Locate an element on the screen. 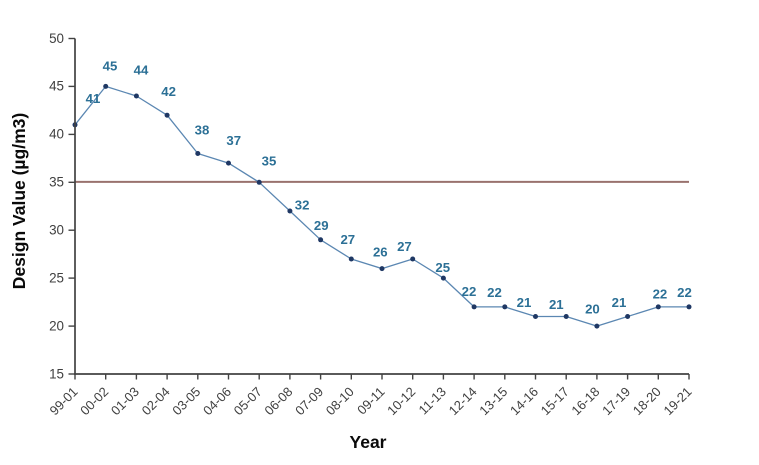  svg-text: Year is located at coordinates (368, 442).